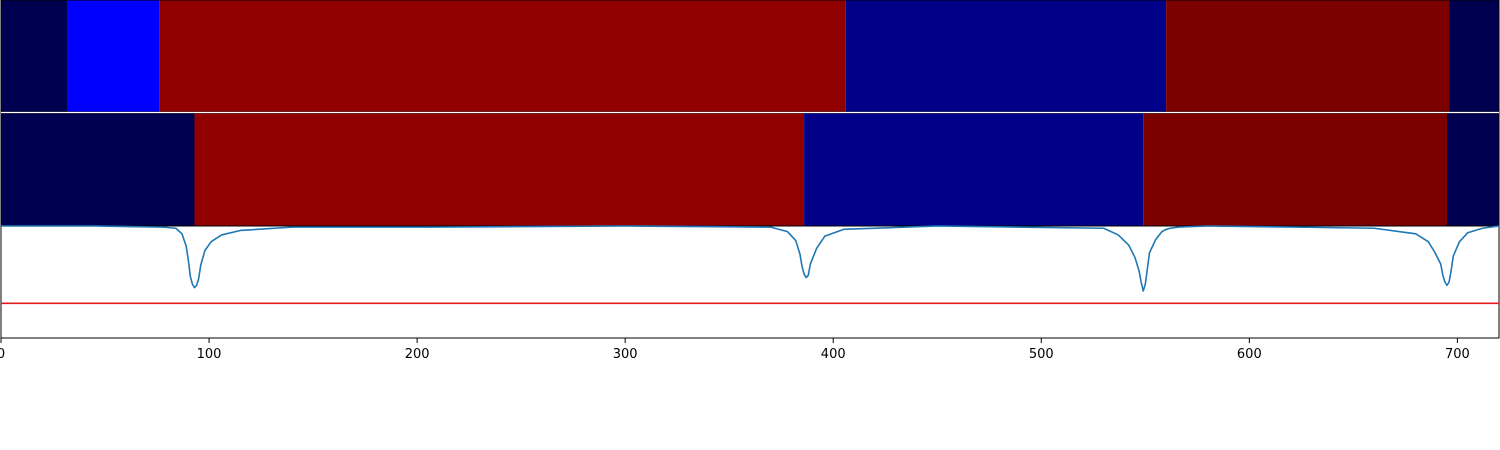 Image resolution: width=1500 pixels, height=450 pixels. I want to click on x-tick-label-400: 400, so click(833, 354).